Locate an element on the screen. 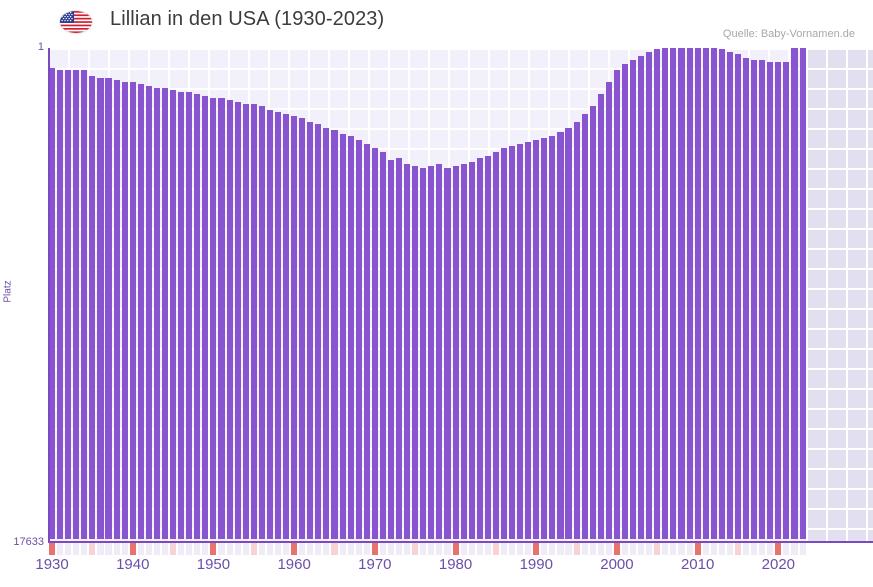  x-axis-tick-label: 1970 is located at coordinates (375, 564).